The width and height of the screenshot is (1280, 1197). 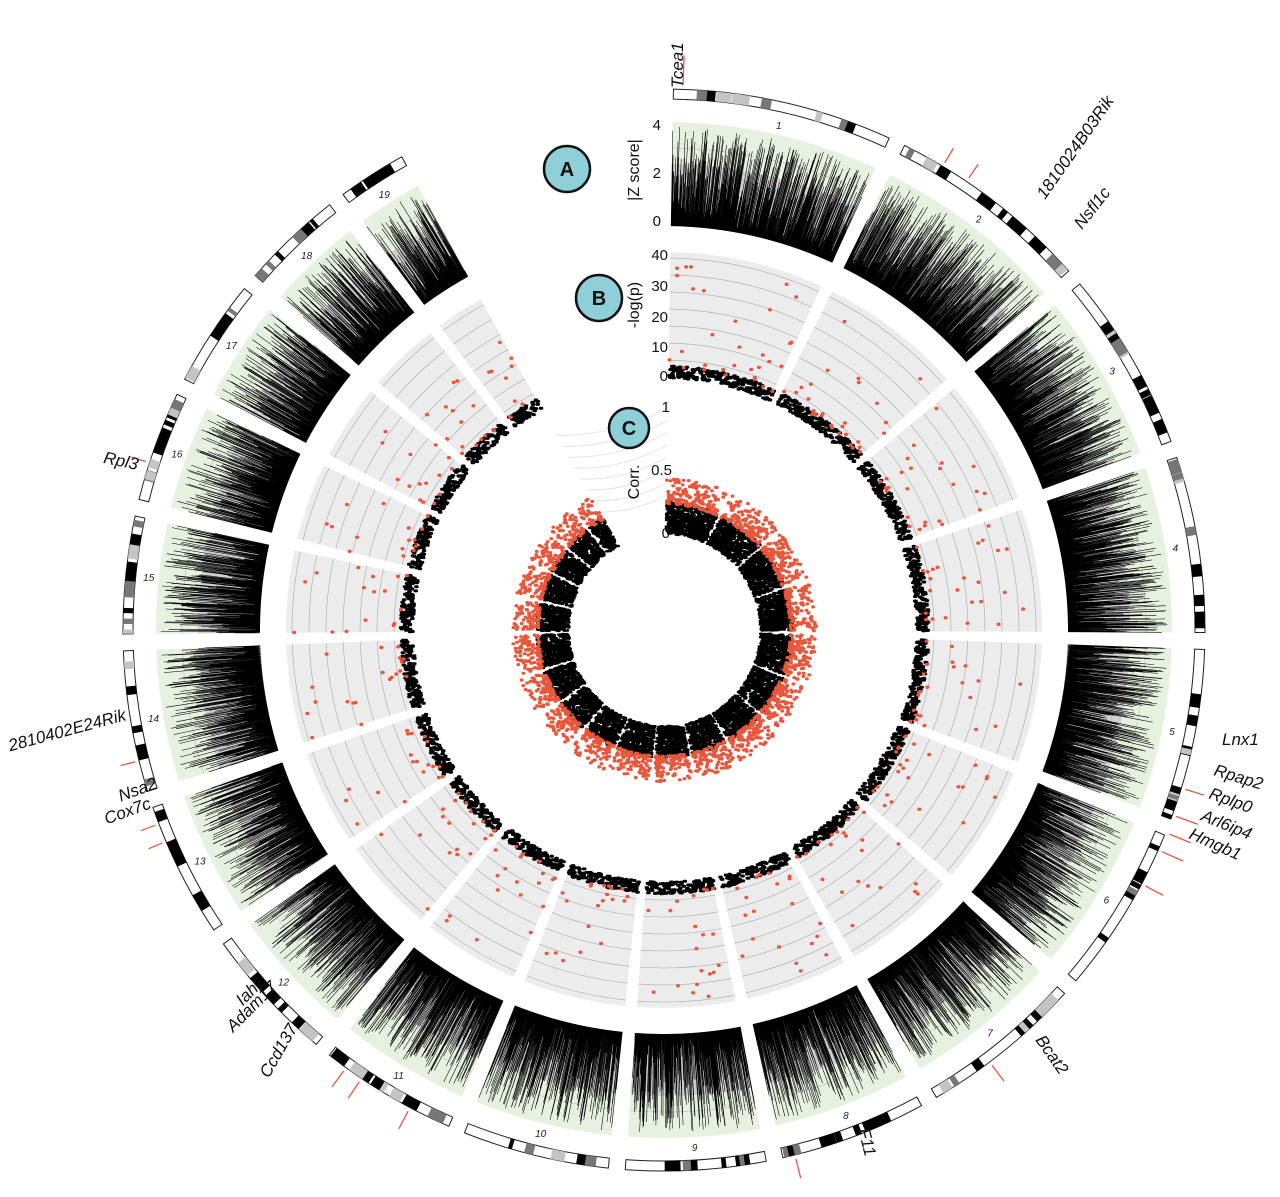 I want to click on gene-label-3: Lnx1, so click(x=1221, y=763).